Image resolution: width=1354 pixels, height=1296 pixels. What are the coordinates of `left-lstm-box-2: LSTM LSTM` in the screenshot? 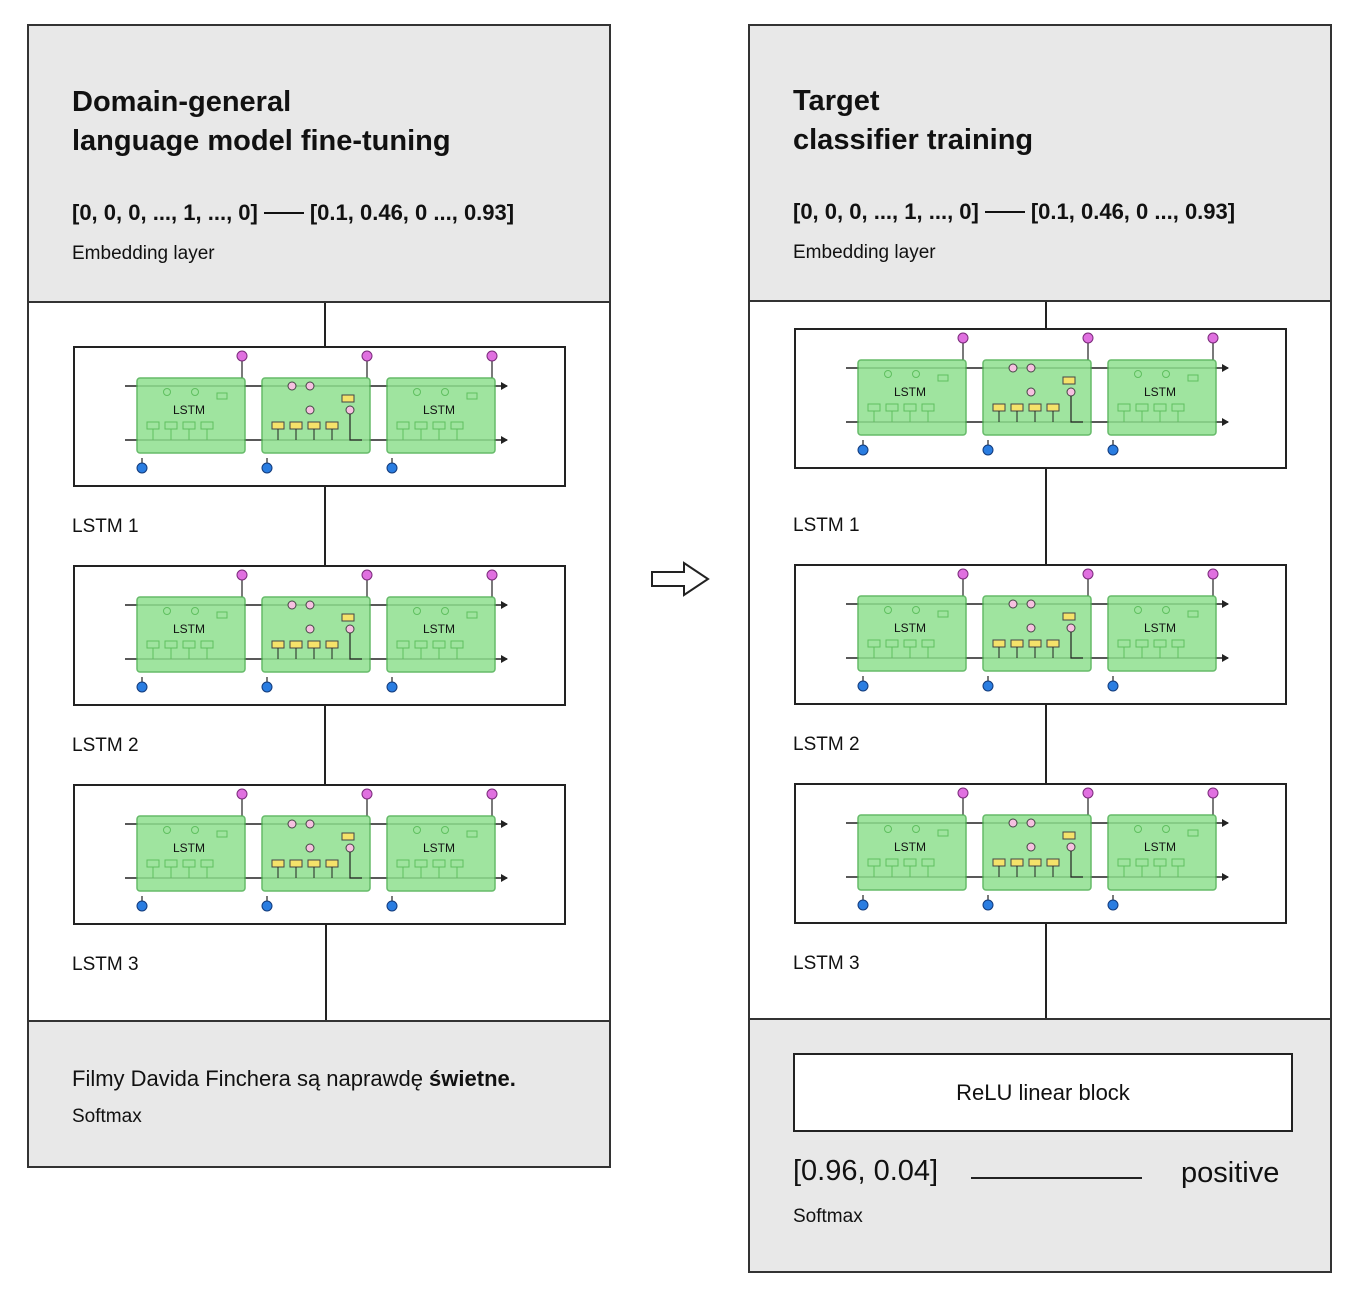 It's located at (319, 635).